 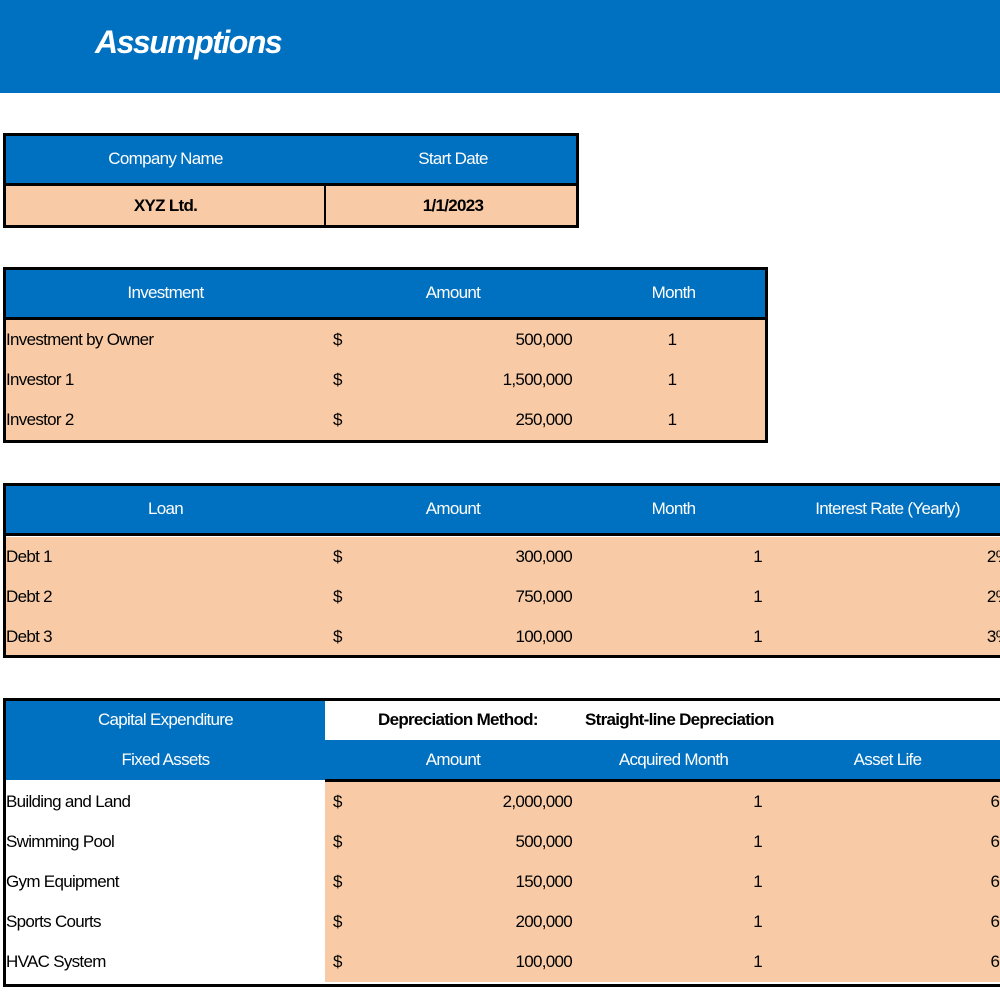 I want to click on method-label: Depreciation Method:, so click(x=458, y=719).